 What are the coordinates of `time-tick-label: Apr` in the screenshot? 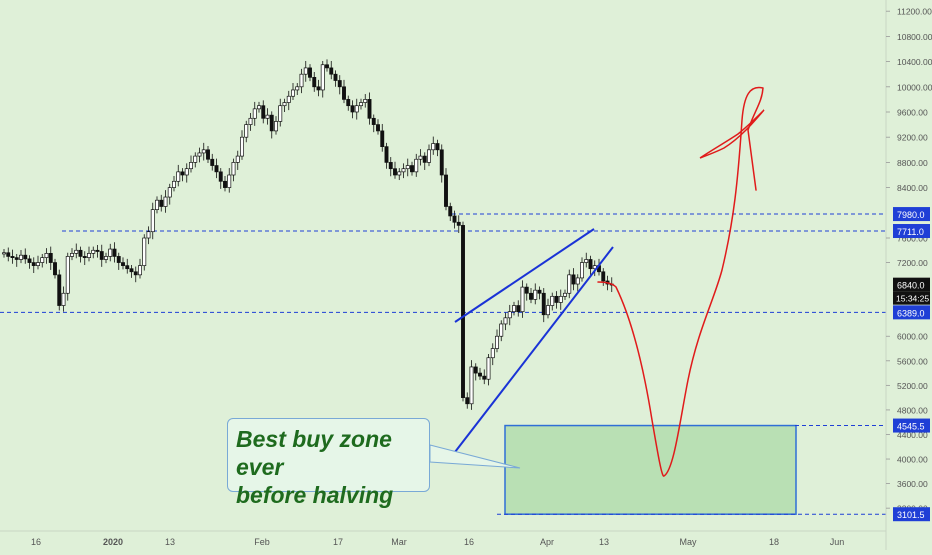 It's located at (547, 542).